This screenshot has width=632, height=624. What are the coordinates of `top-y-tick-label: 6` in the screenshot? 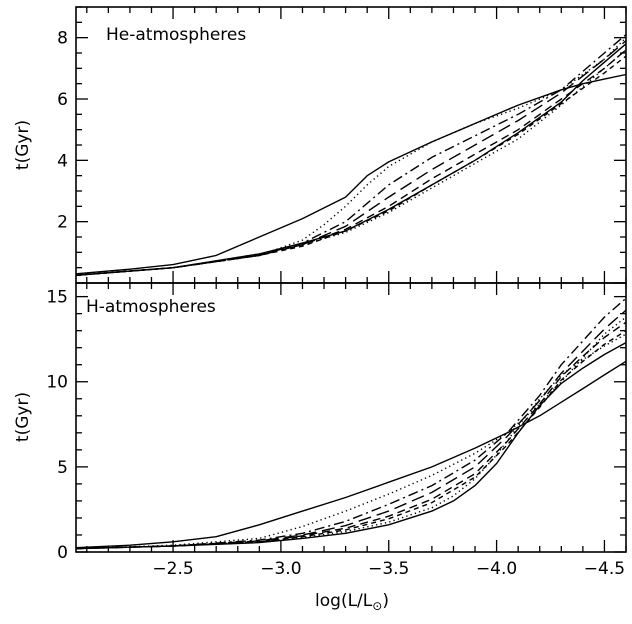 It's located at (62, 100).